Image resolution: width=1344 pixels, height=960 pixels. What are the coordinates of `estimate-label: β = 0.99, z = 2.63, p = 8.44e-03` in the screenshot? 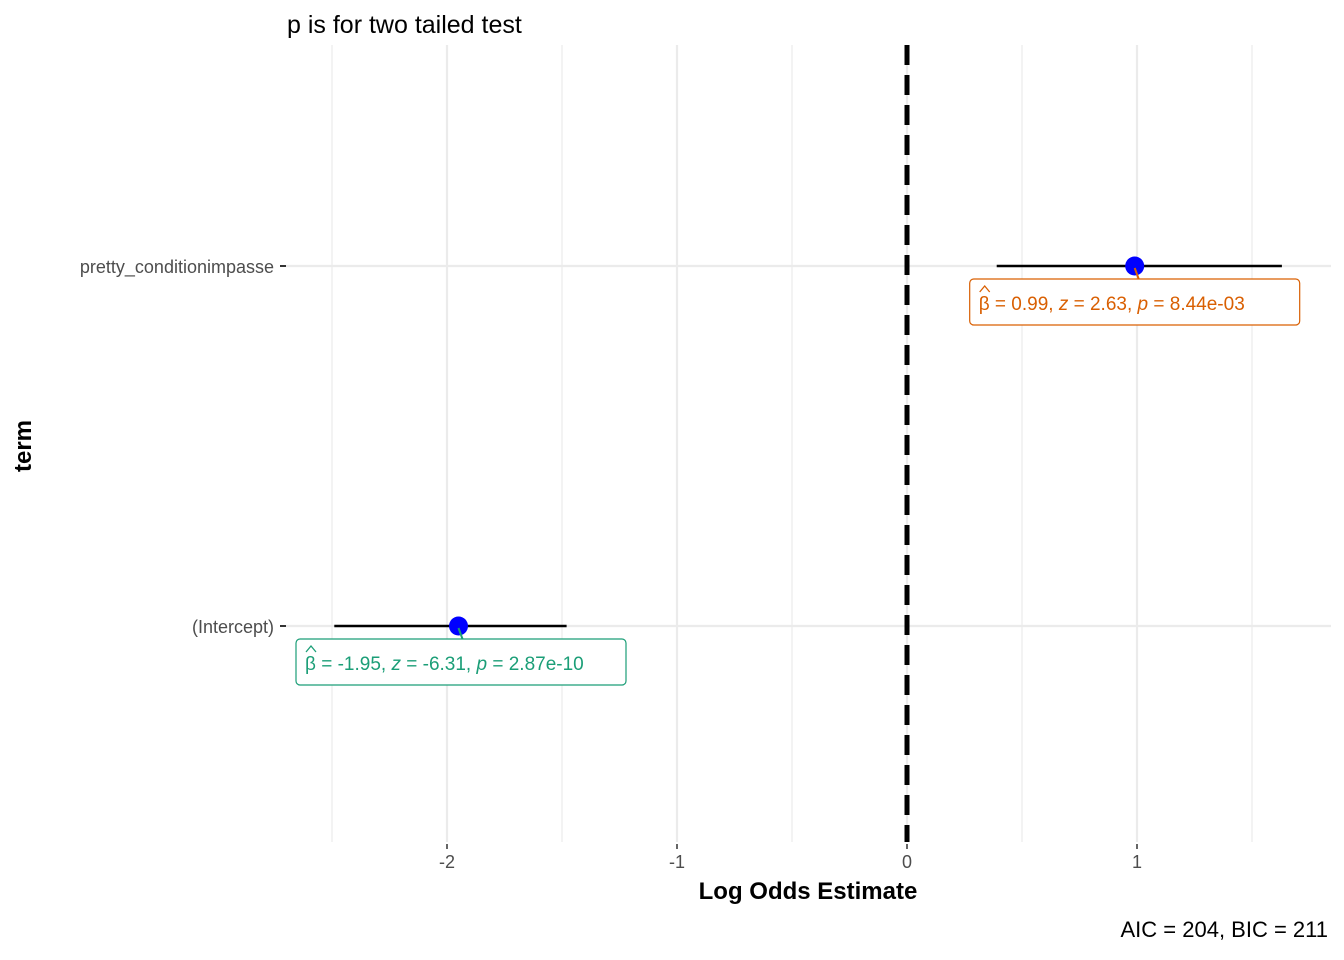 It's located at (1135, 296).